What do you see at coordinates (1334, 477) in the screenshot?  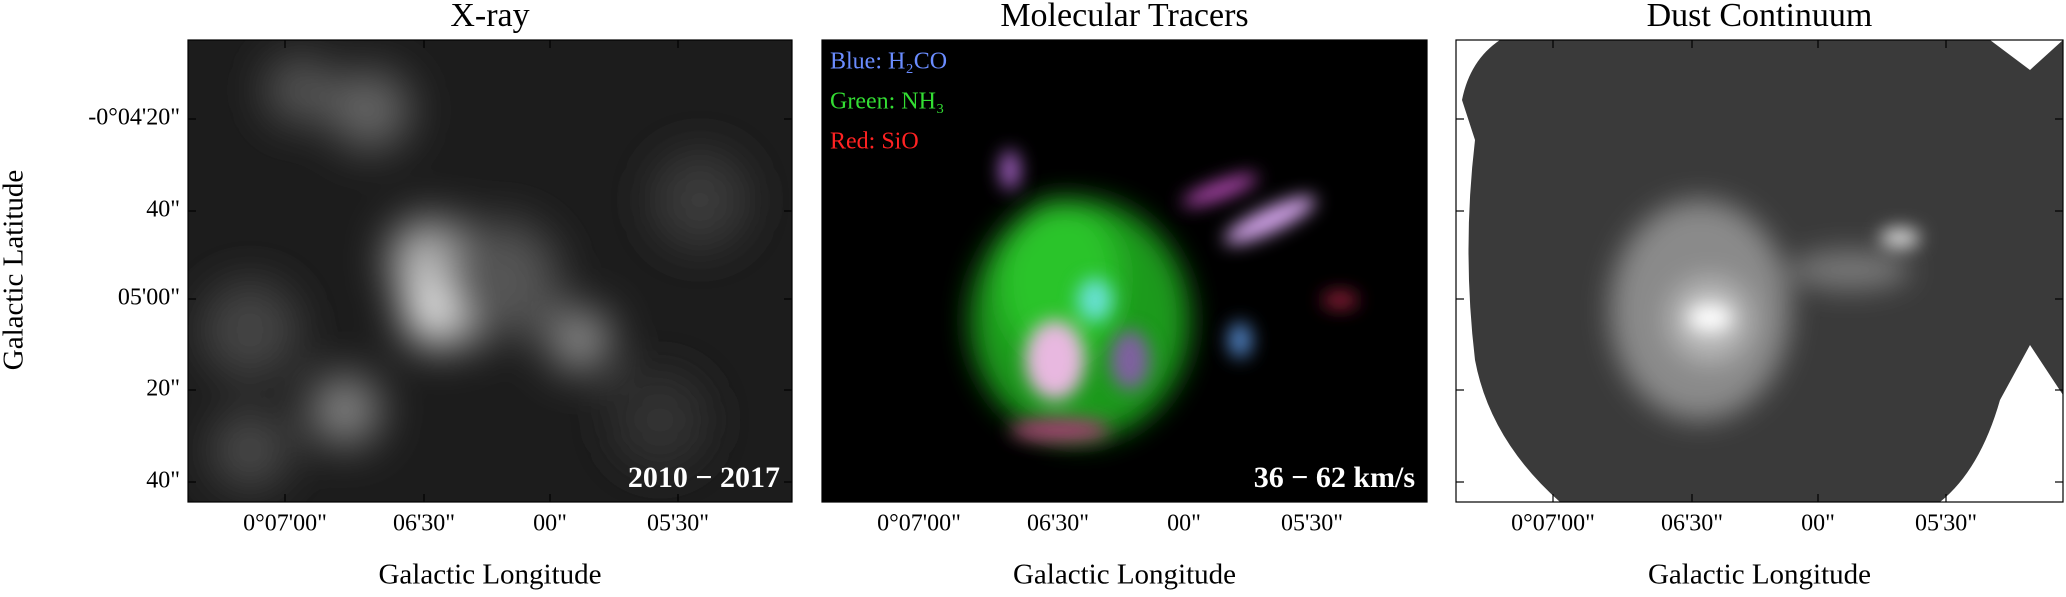 I see `annotation: 36 − 62 km/s` at bounding box center [1334, 477].